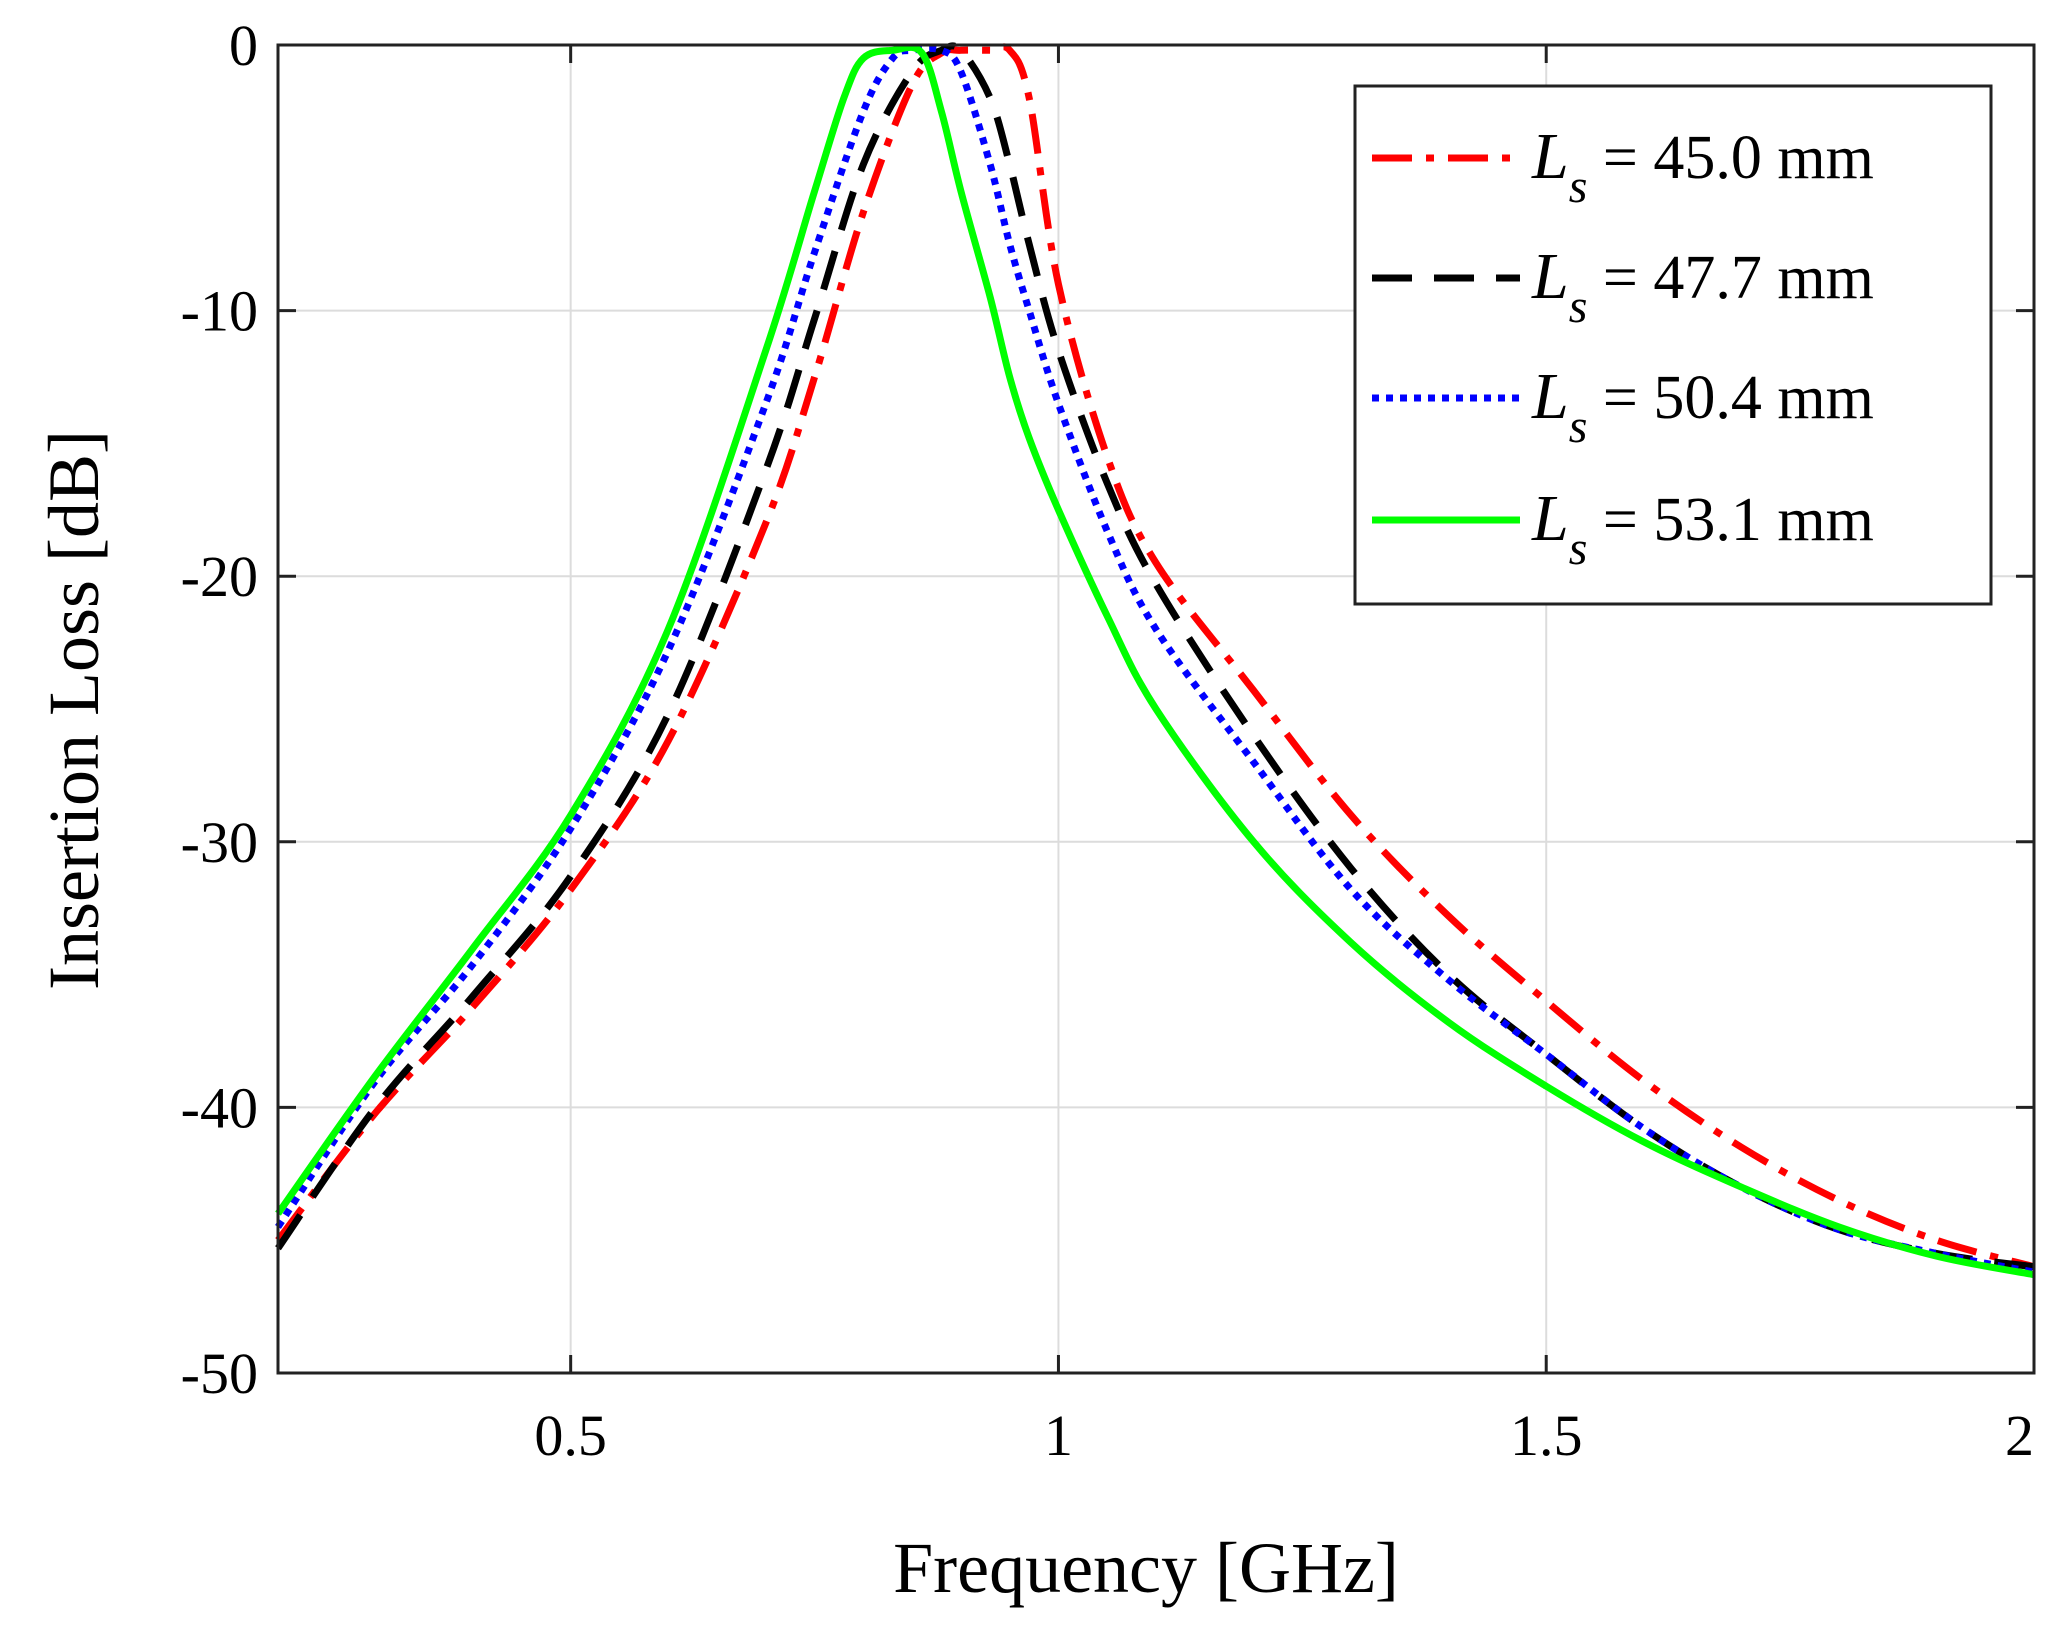 The image size is (2068, 1637). Describe the element at coordinates (1058, 1435) in the screenshot. I see `x-tick-label: 1` at that location.